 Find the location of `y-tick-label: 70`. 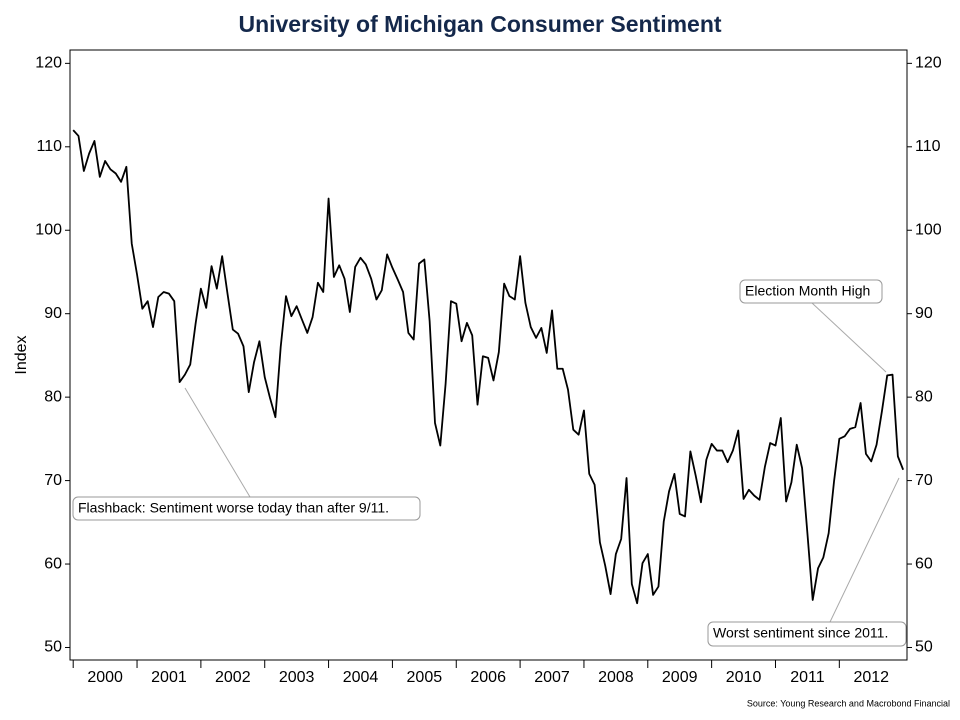

y-tick-label: 70 is located at coordinates (53, 480).